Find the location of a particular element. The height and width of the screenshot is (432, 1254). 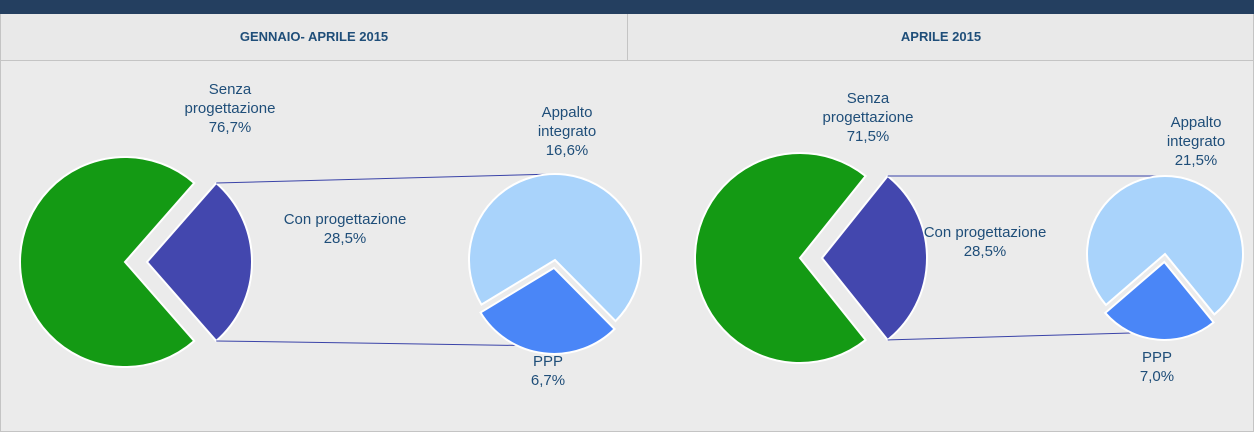

header-row: GENNAIO- APRILE 2015 APRILE 2015 is located at coordinates (627, 37).